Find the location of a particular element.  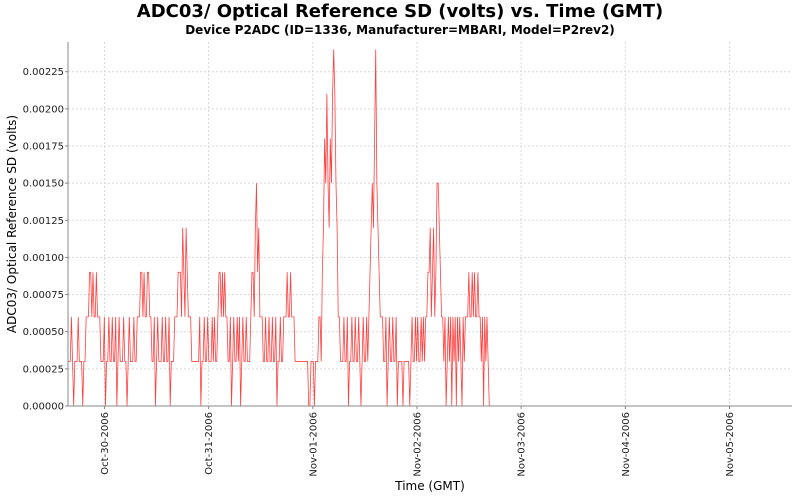

x-tick-label: Oct-30-2006 is located at coordinates (105, 443).